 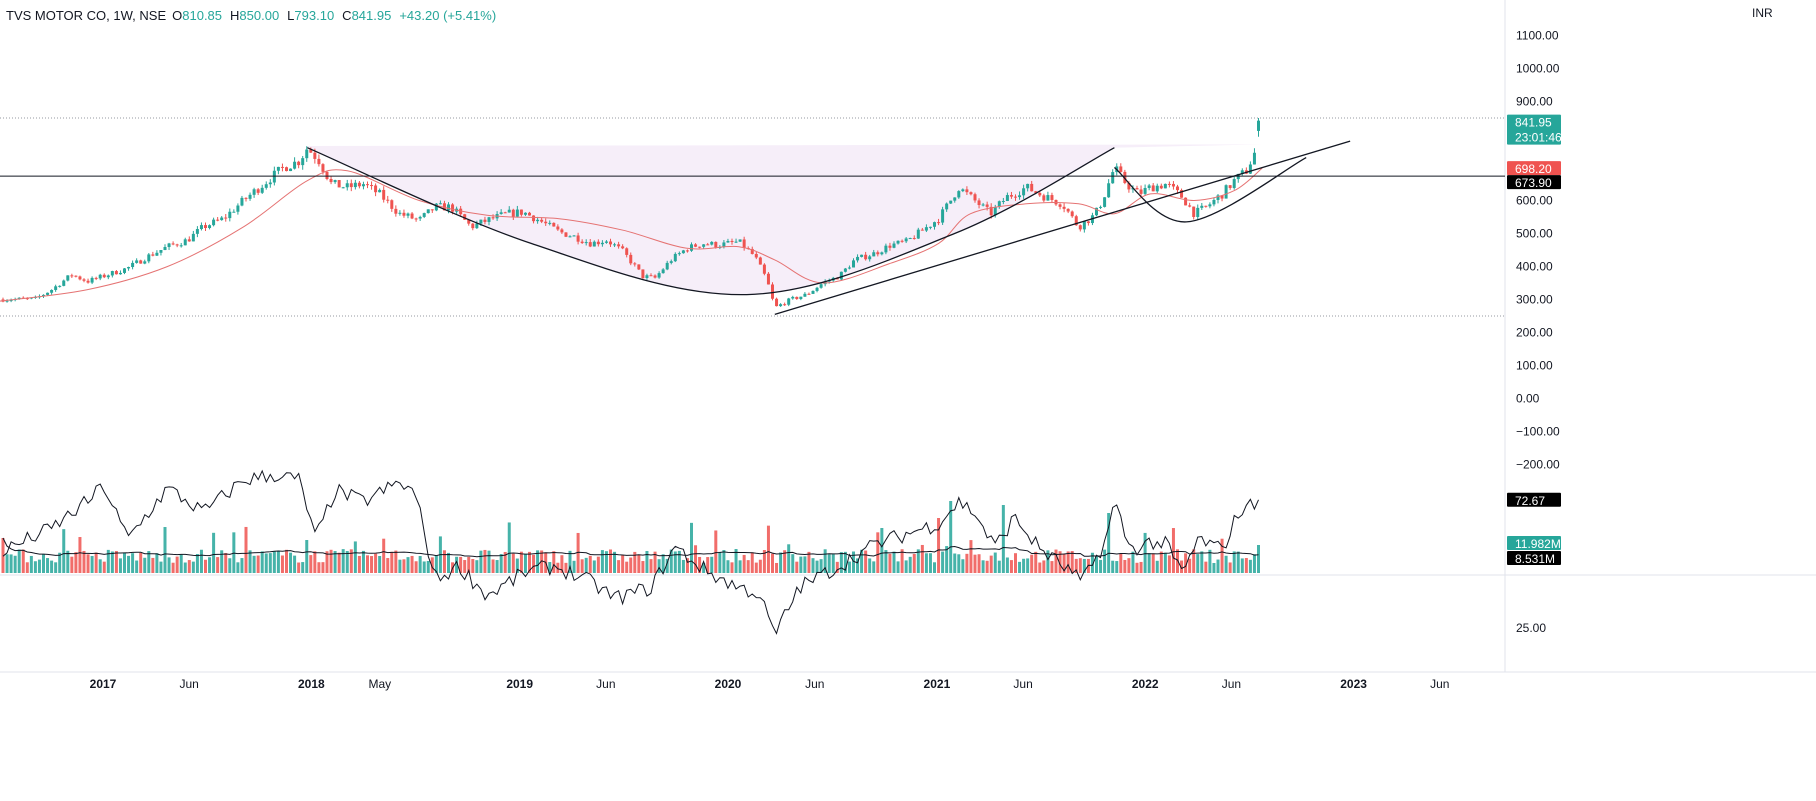 I want to click on close-value: 841.95, so click(x=371, y=15).